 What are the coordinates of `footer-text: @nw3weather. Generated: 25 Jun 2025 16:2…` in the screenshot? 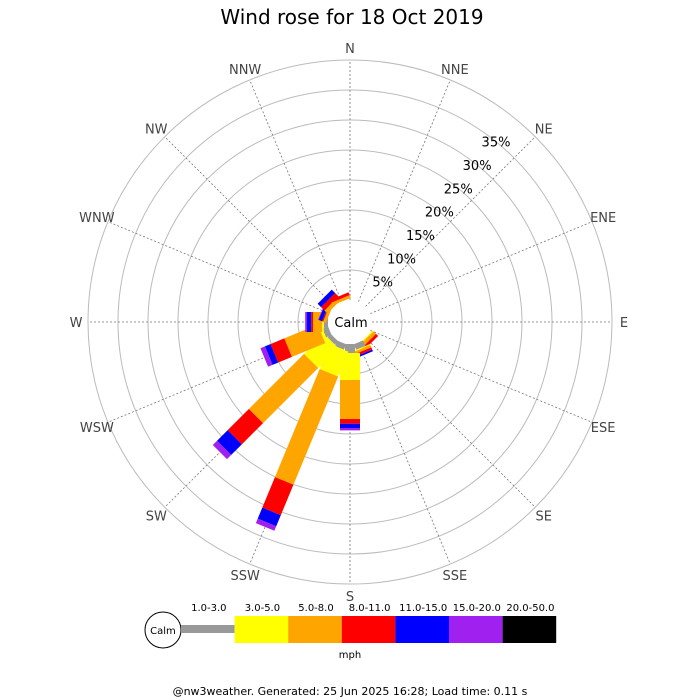 It's located at (350, 691).